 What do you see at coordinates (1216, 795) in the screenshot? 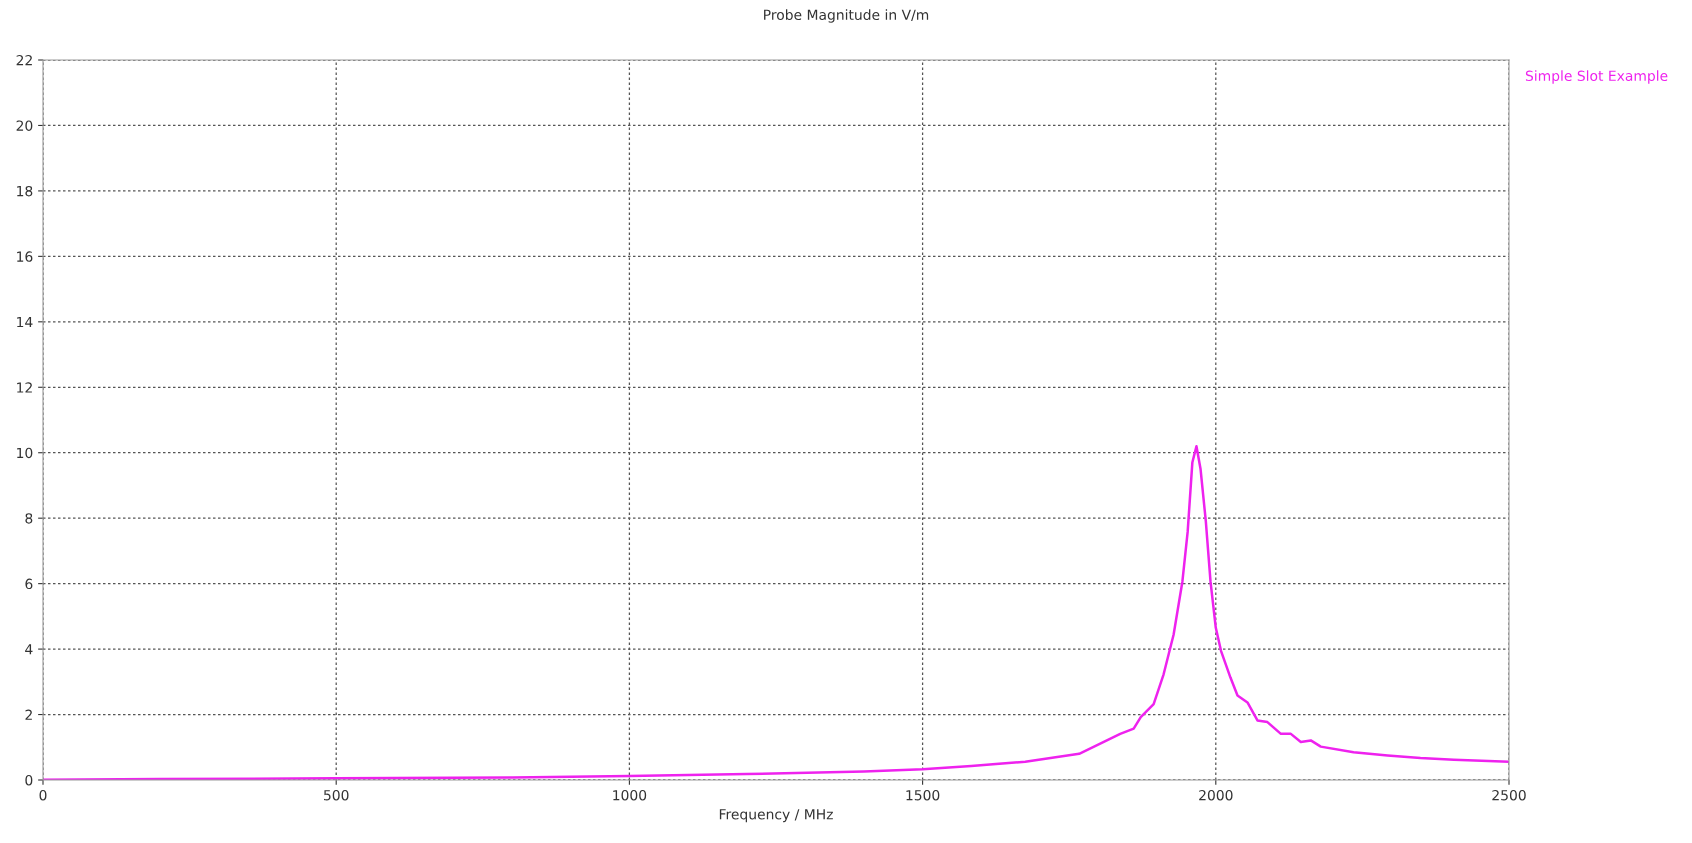
I see `x-tick-label: 2000` at bounding box center [1216, 795].